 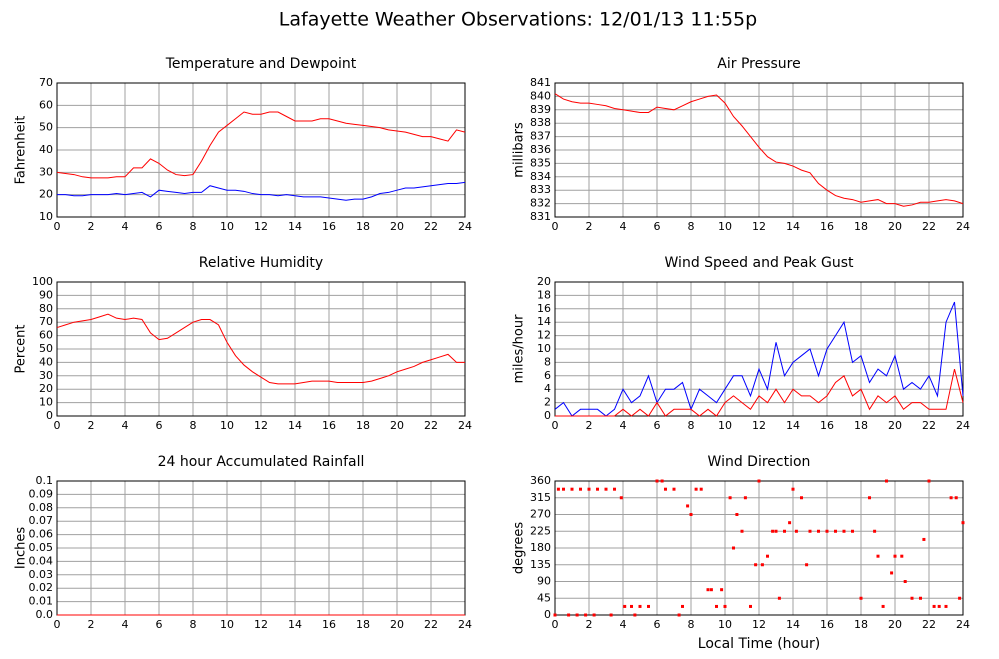 I want to click on y-axis-label: degrees, so click(x=519, y=548).